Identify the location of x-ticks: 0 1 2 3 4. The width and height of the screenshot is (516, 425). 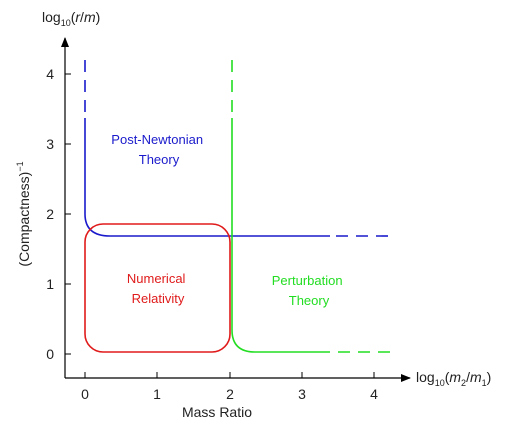
(229, 387).